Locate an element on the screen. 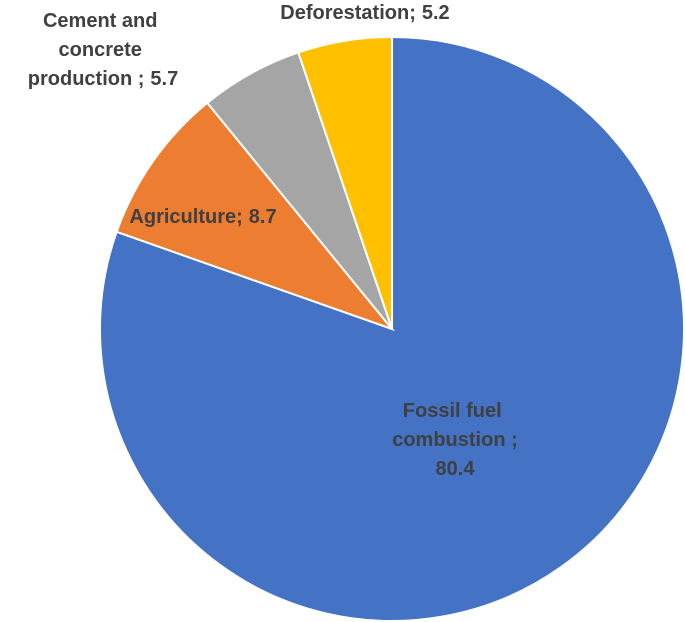 The image size is (685, 622). label-line: Fossil fuel is located at coordinates (455, 411).